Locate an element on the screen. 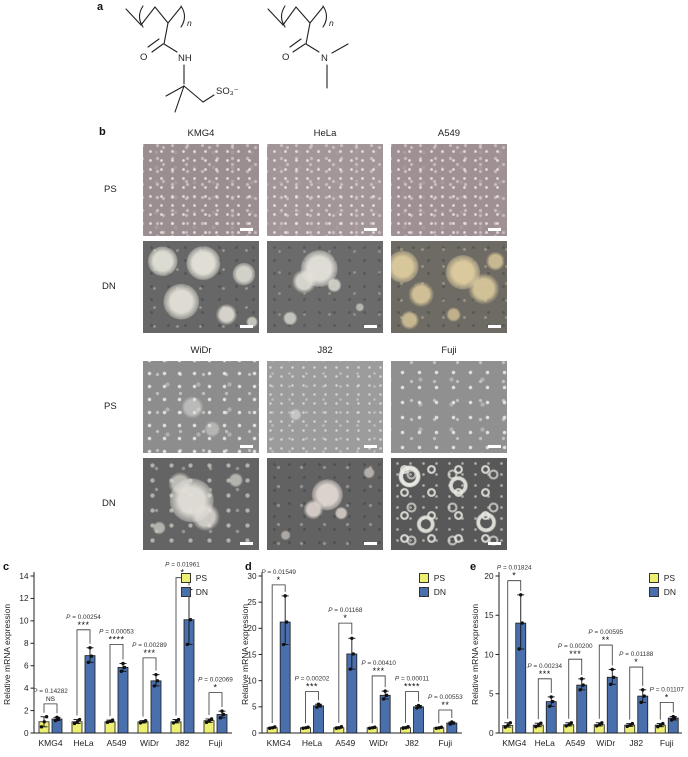 The height and width of the screenshot is (757, 688). p-value: P = 0.00595 is located at coordinates (605, 632).